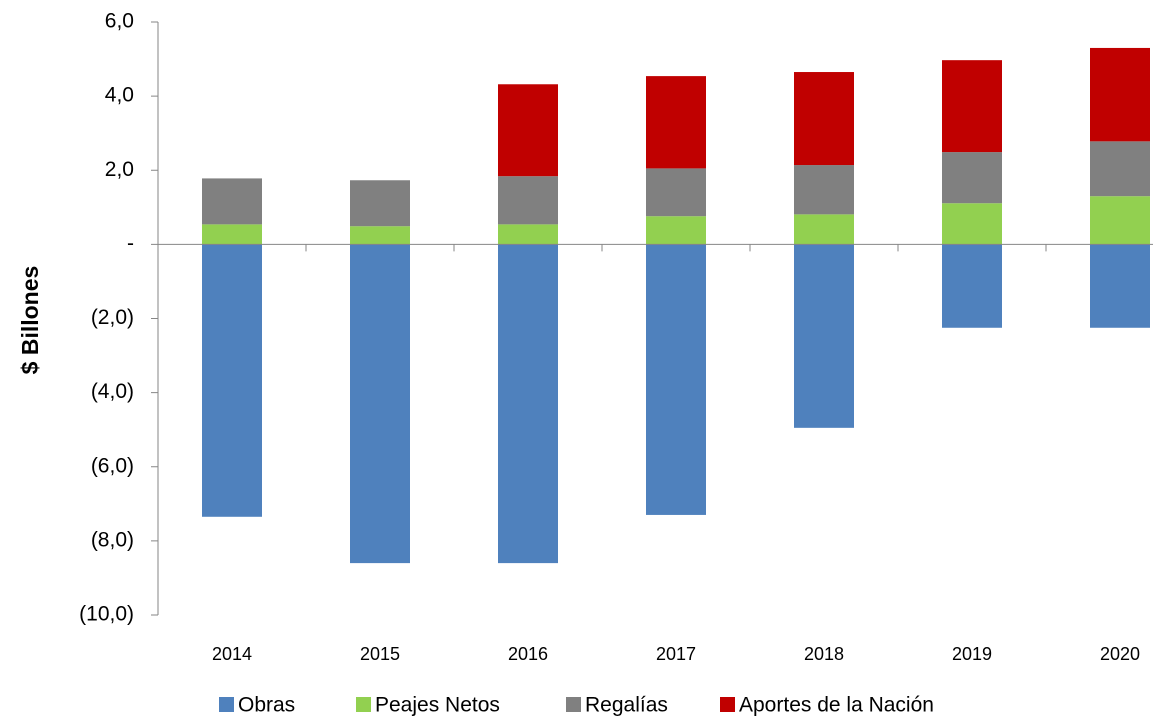 Image resolution: width=1153 pixels, height=724 pixels. What do you see at coordinates (106, 614) in the screenshot?
I see `y-tick-label: (10,0)` at bounding box center [106, 614].